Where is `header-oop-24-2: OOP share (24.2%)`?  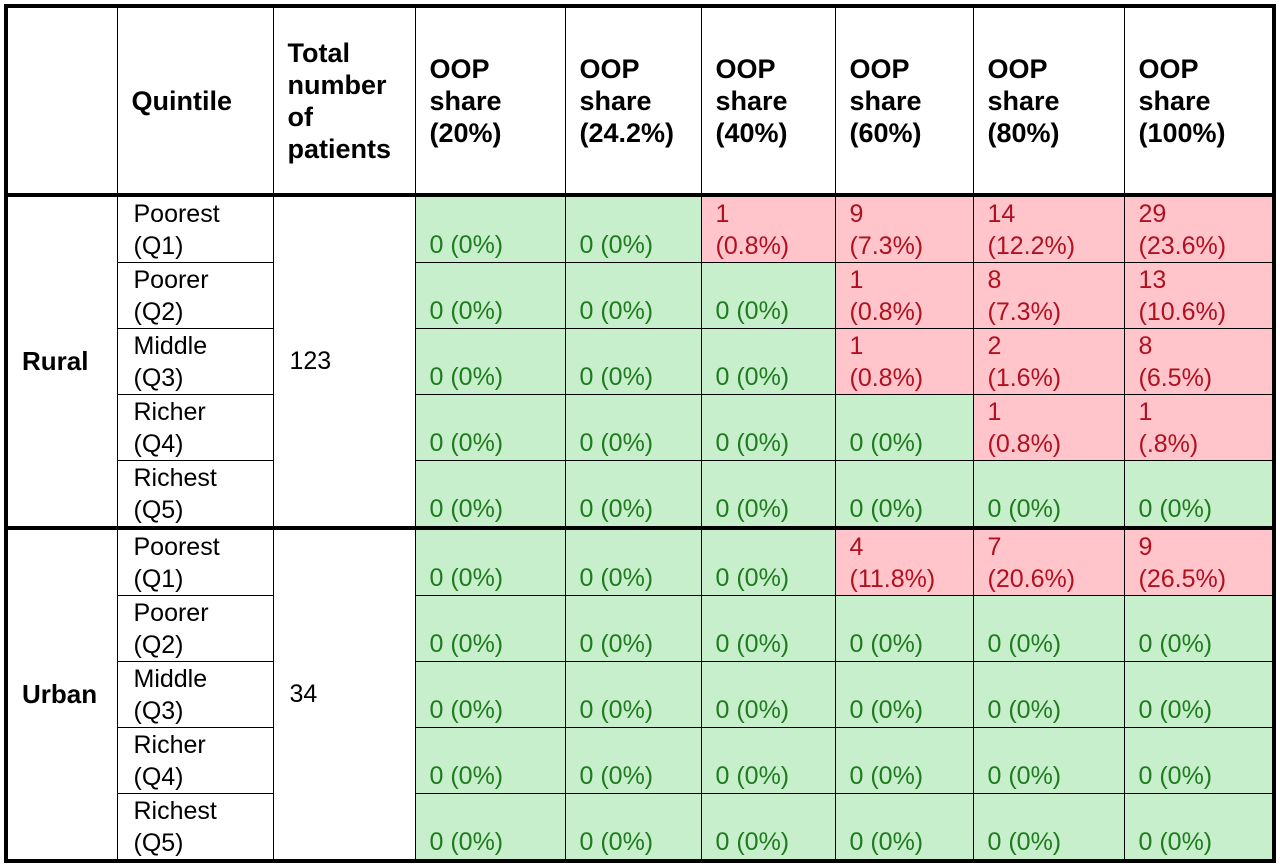 header-oop-24-2: OOP share (24.2%) is located at coordinates (633, 100).